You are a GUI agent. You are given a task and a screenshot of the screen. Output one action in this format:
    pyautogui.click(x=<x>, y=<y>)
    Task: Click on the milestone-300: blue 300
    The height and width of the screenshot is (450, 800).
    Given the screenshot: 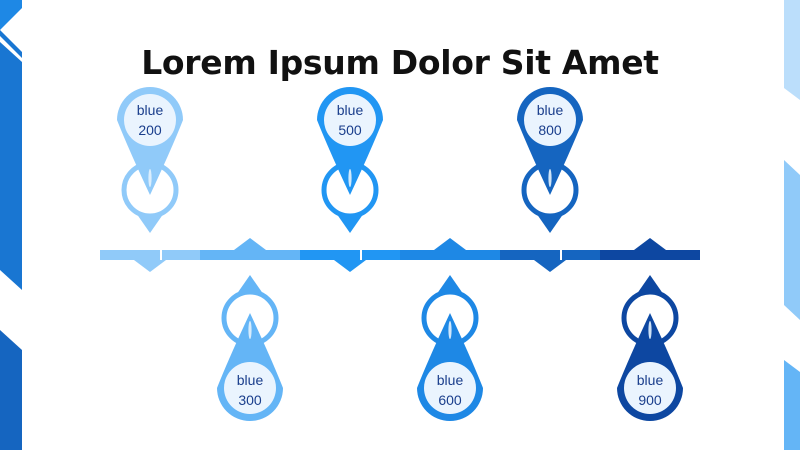 What is the action you would take?
    pyautogui.click(x=250, y=329)
    